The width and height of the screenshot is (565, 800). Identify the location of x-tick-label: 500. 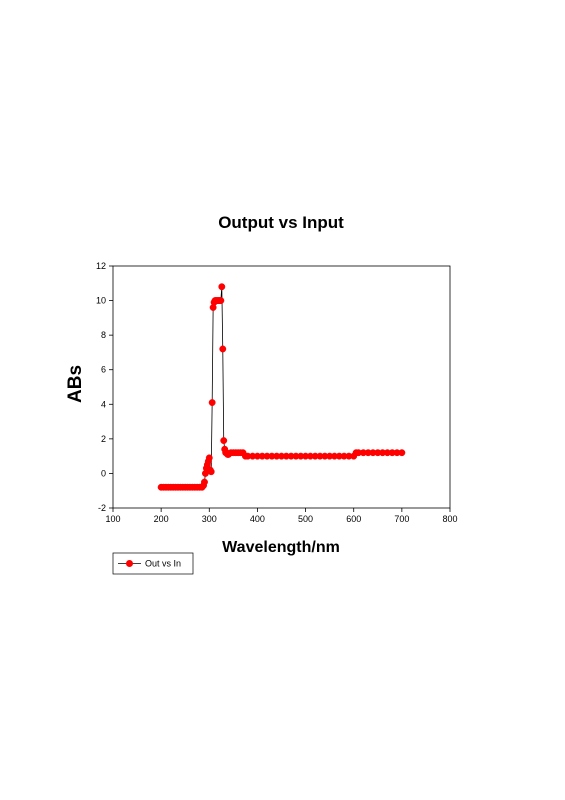
(305, 519).